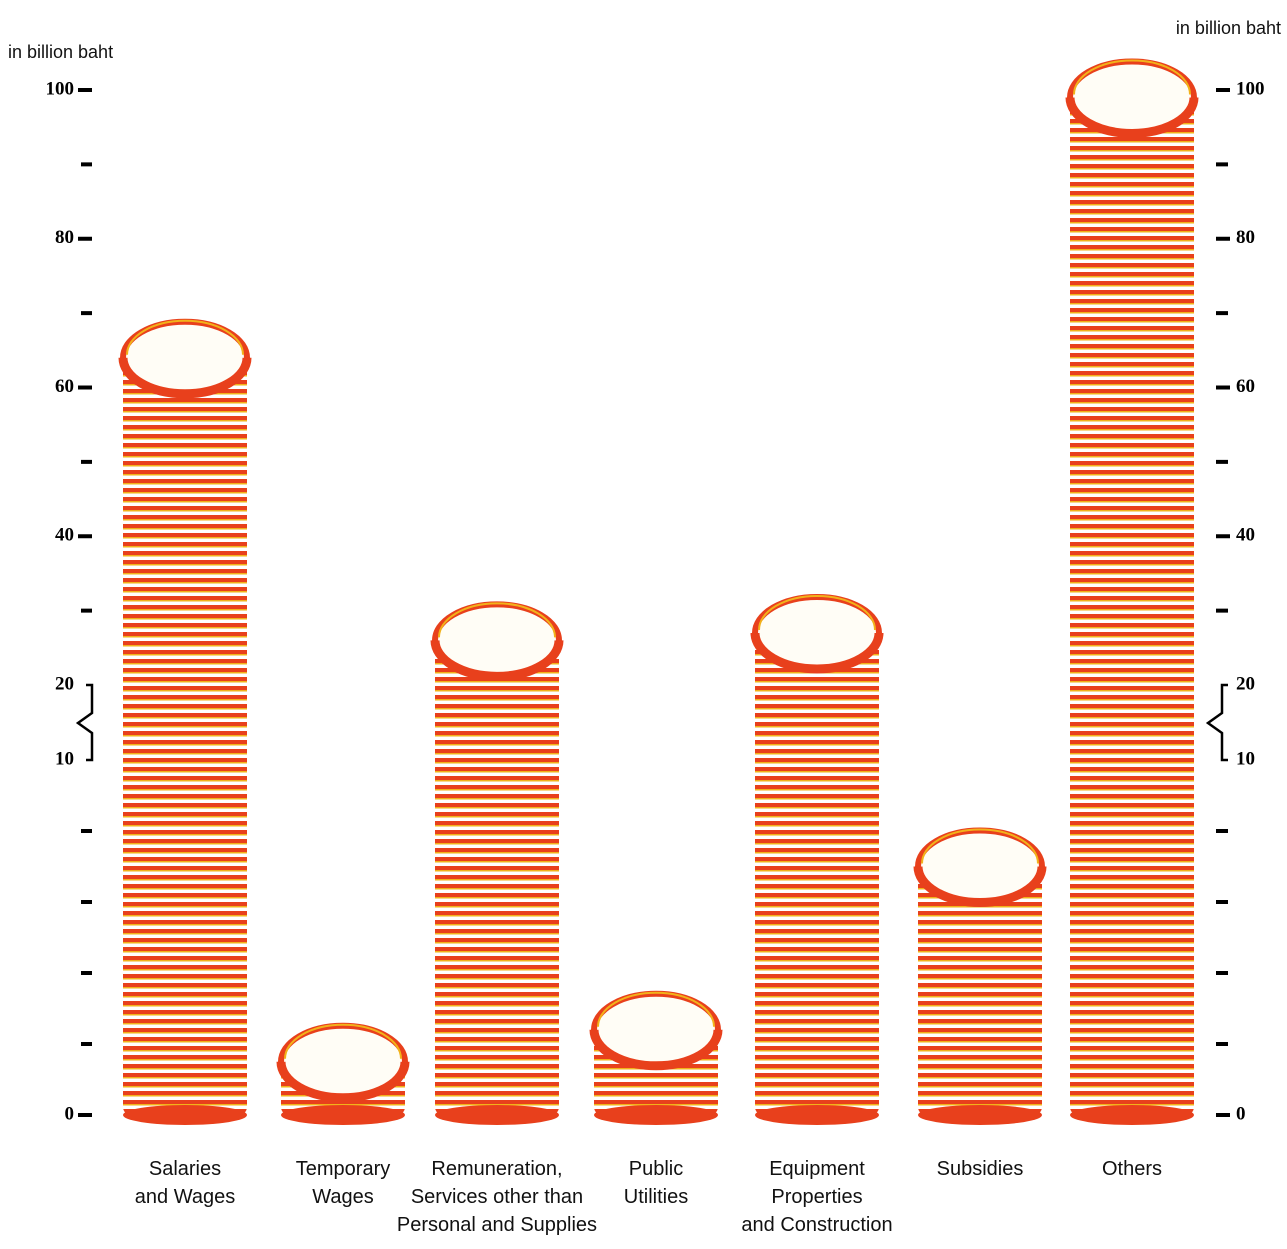 The width and height of the screenshot is (1287, 1249). What do you see at coordinates (60, 88) in the screenshot?
I see `y-tick-label: 100` at bounding box center [60, 88].